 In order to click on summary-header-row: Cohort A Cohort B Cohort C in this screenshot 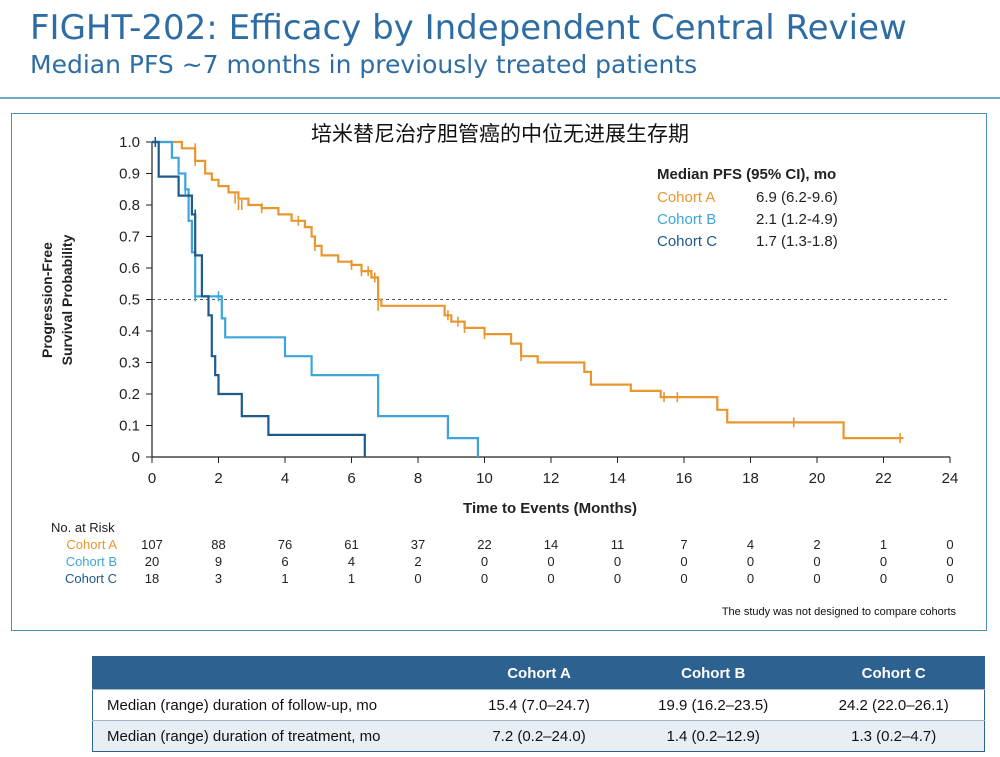, I will do `click(538, 673)`.